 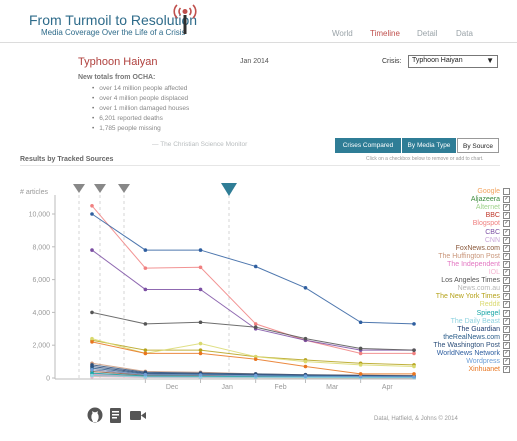 What do you see at coordinates (506, 191) in the screenshot?
I see `legend-checkbox` at bounding box center [506, 191].